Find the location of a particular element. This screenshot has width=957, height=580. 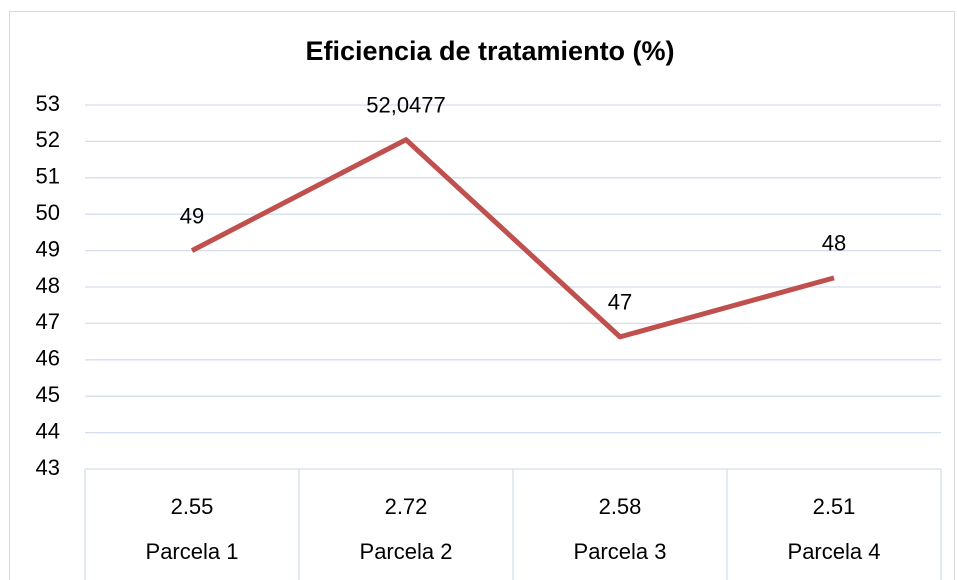

x-sub-label: 2.51 is located at coordinates (834, 506).